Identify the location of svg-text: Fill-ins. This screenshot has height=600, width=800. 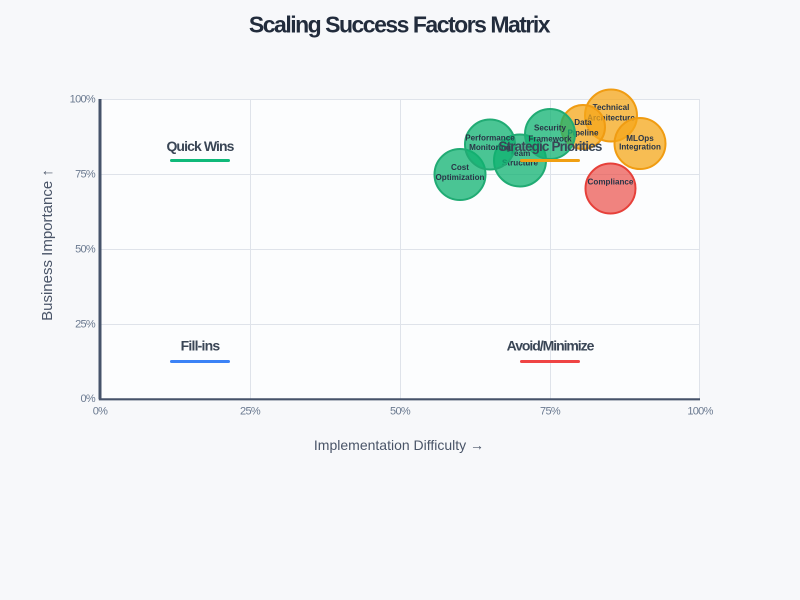
(201, 346).